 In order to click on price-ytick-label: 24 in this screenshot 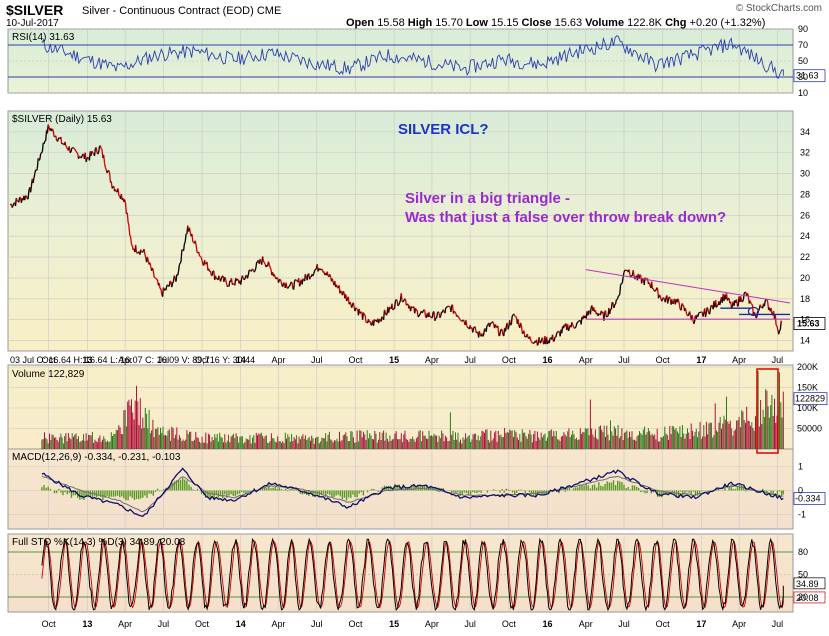, I will do `click(805, 236)`.